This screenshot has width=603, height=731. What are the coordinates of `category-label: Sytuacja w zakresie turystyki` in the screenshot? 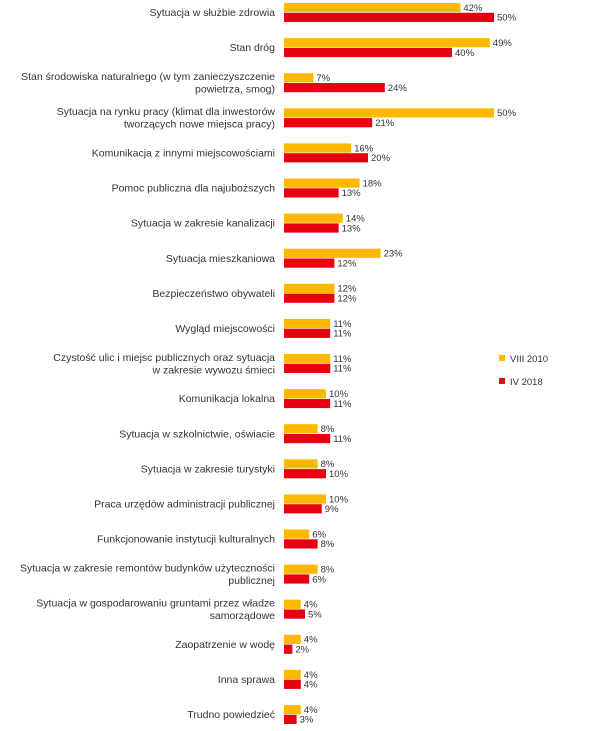 It's located at (208, 469).